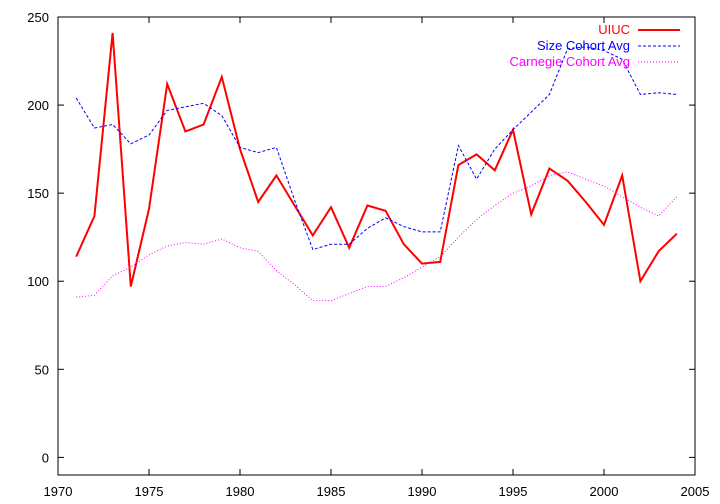 This screenshot has height=504, width=720. What do you see at coordinates (513, 491) in the screenshot?
I see `x-tick-label: 1995` at bounding box center [513, 491].